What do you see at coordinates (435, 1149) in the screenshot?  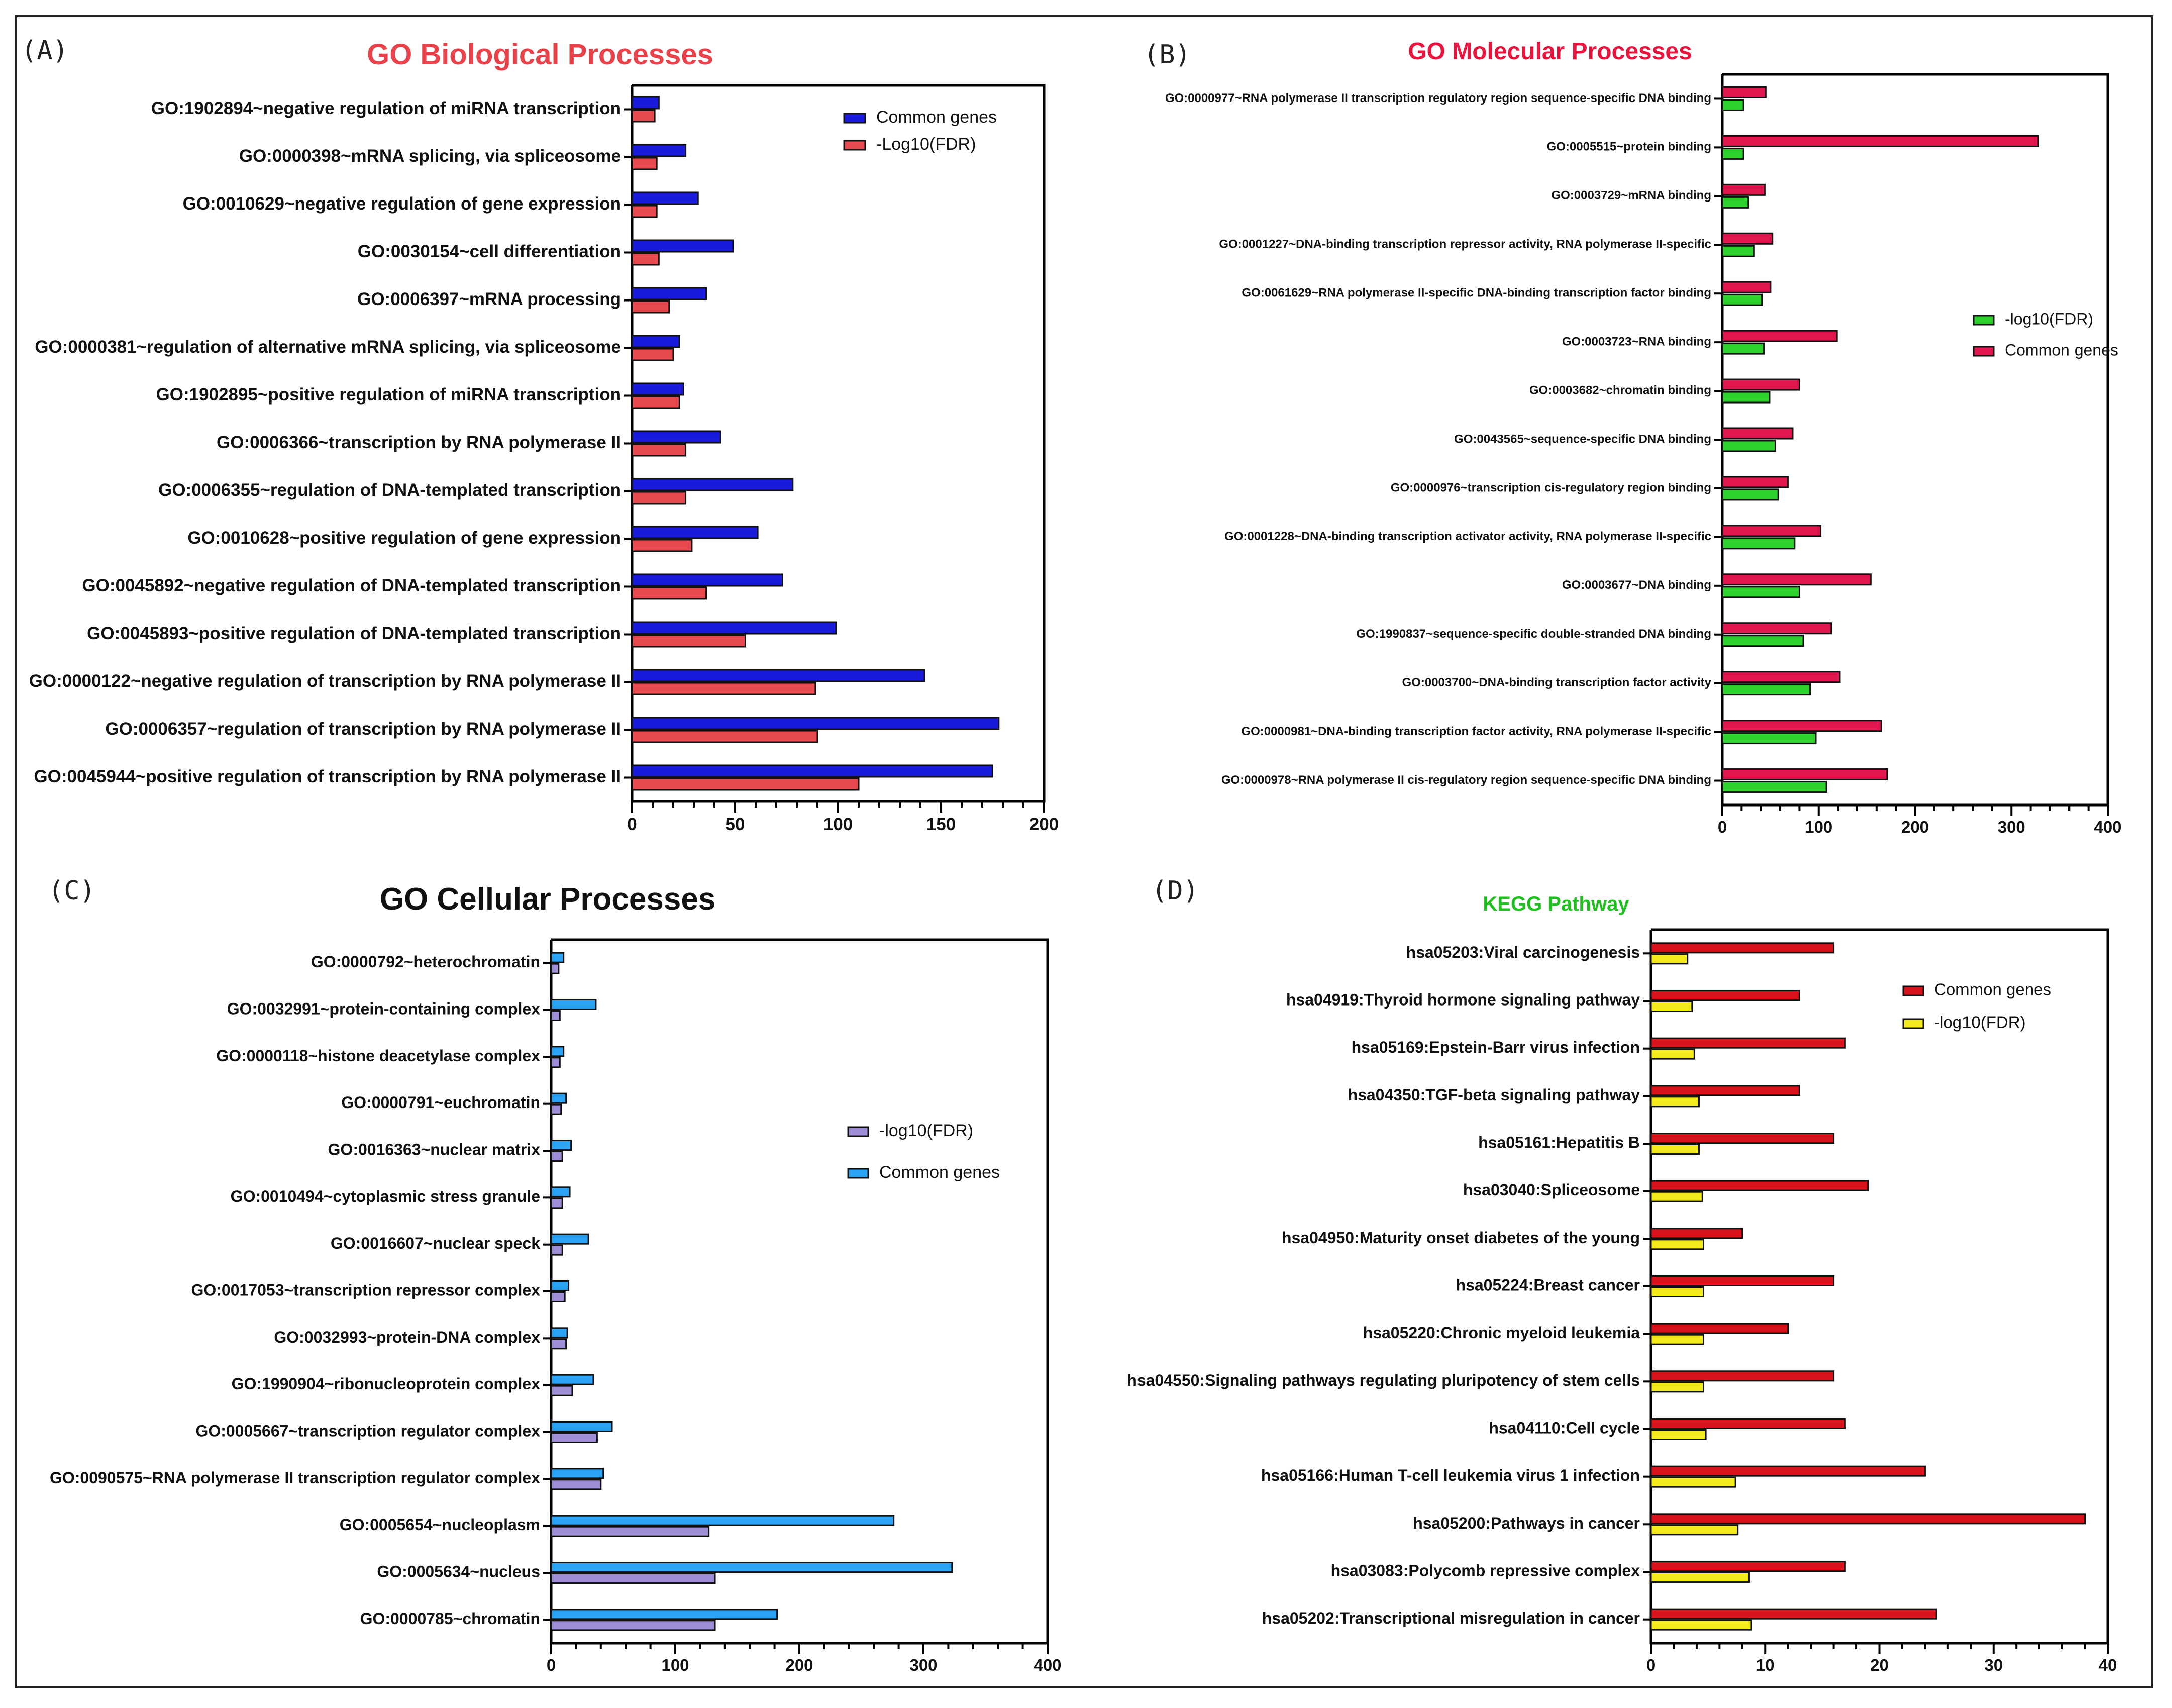 I see `category-label: GO:0016363~nuclear matrix` at bounding box center [435, 1149].